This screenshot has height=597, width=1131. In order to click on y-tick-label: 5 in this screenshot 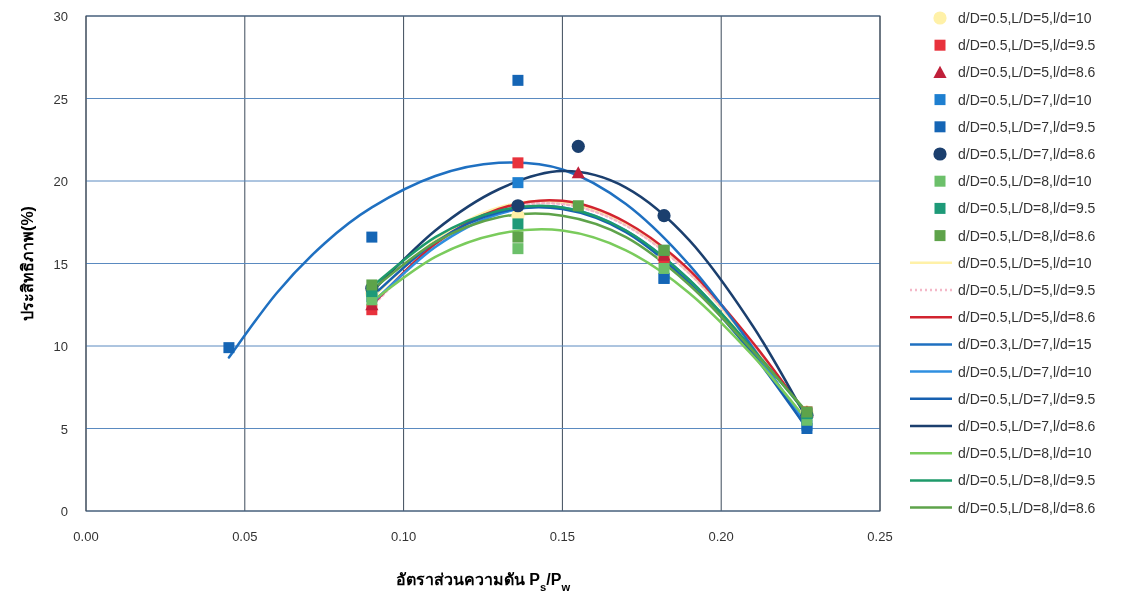, I will do `click(64, 429)`.